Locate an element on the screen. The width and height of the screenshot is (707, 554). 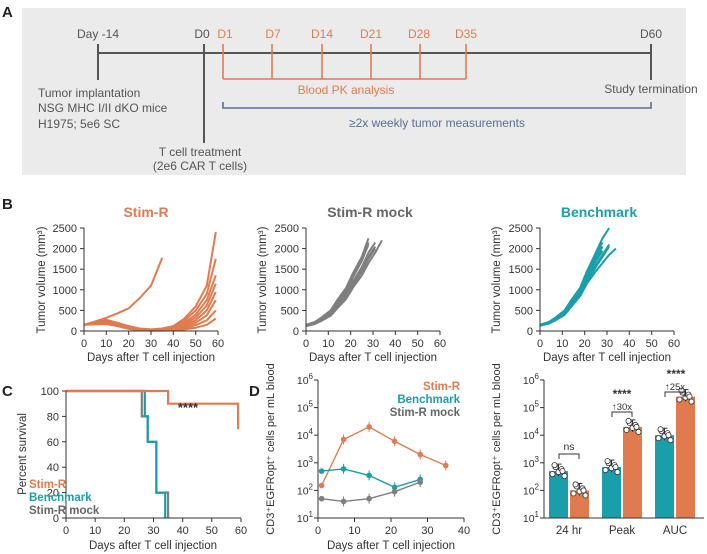
chart-d1-ytick-labels: 10⁶ 10⁵ 10⁴ 10³ 10² 10¹ is located at coordinates (305, 448).